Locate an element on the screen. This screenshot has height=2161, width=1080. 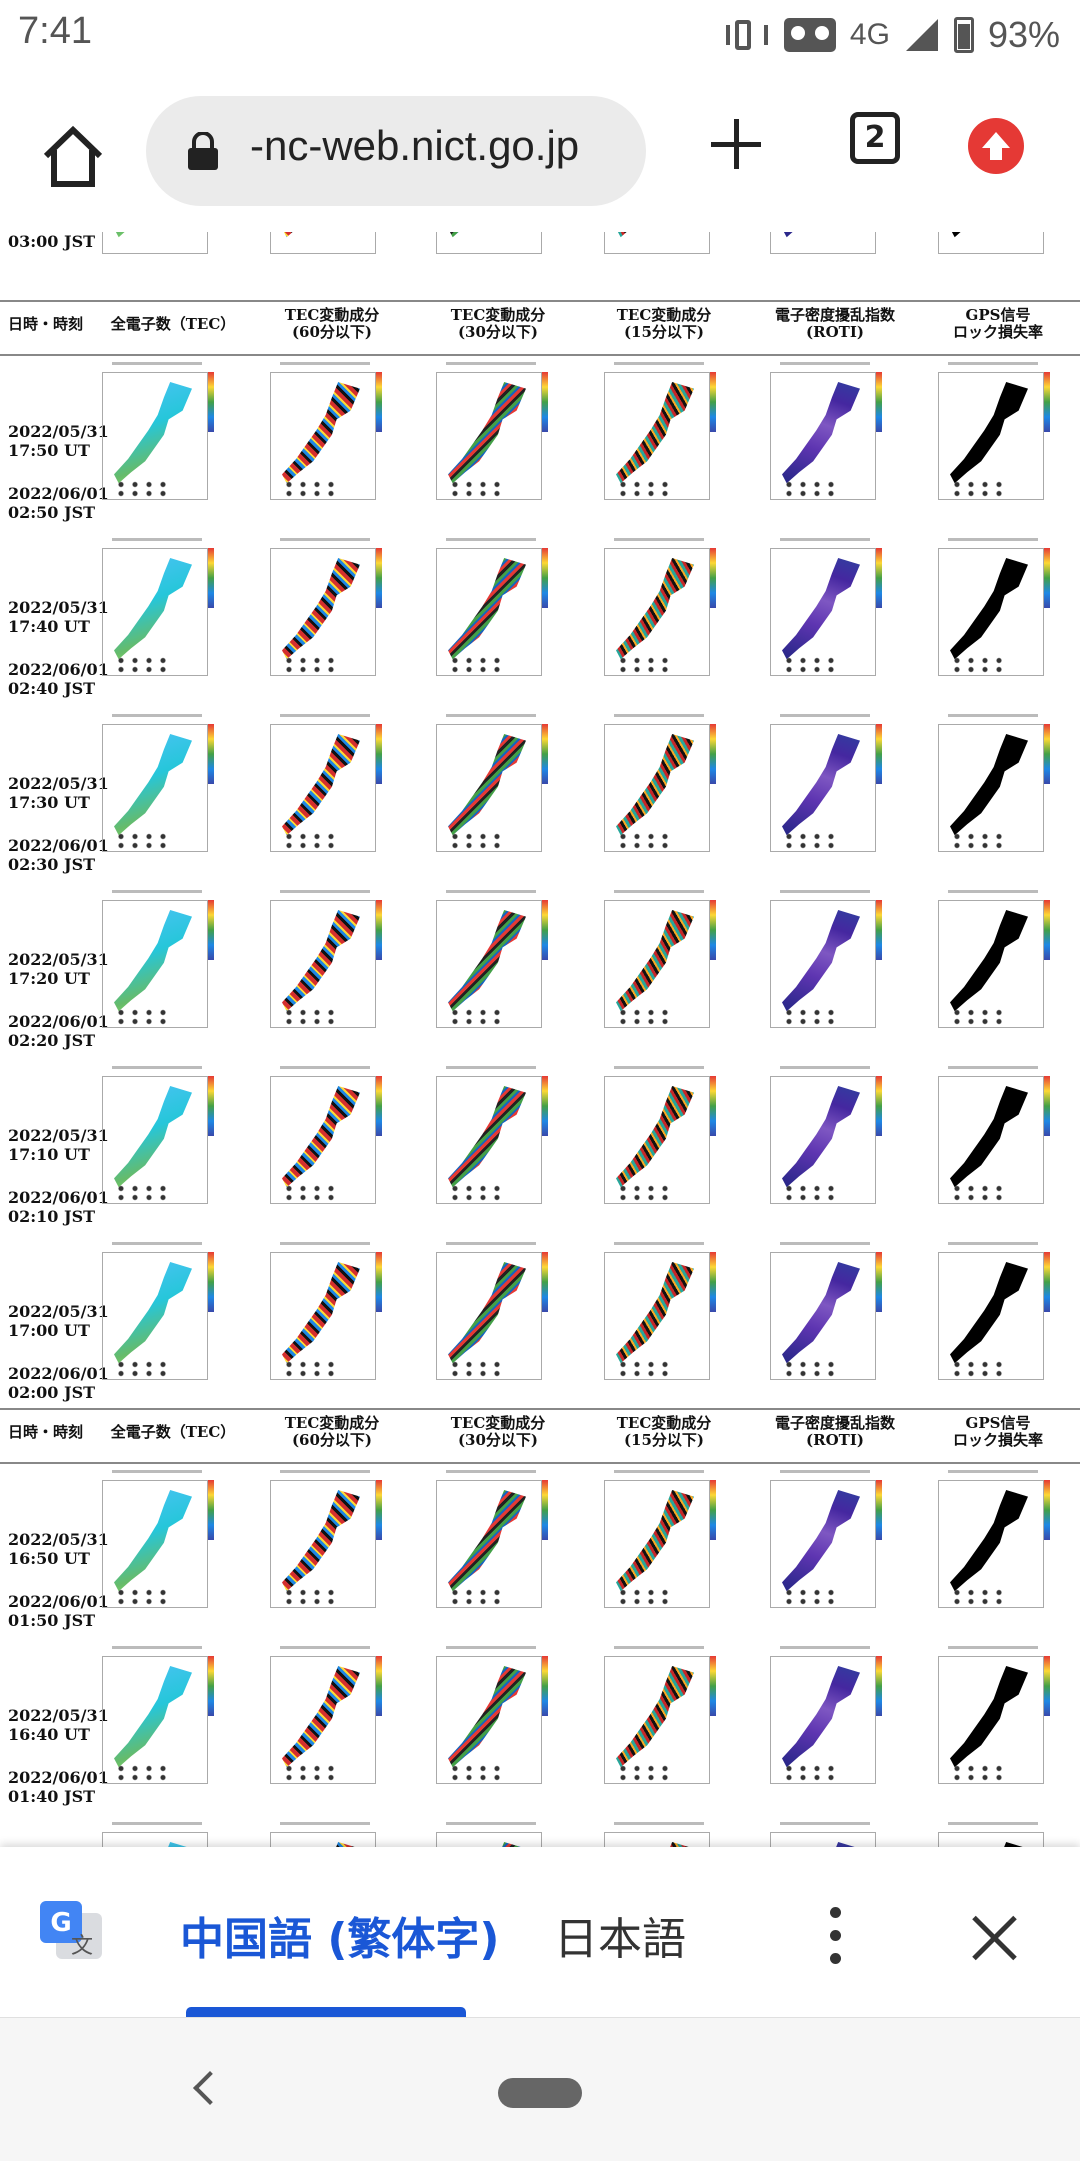
table-row: 2022/05/31 17:10 UT 2022/06/01 02:10 JST is located at coordinates (540, 1150).